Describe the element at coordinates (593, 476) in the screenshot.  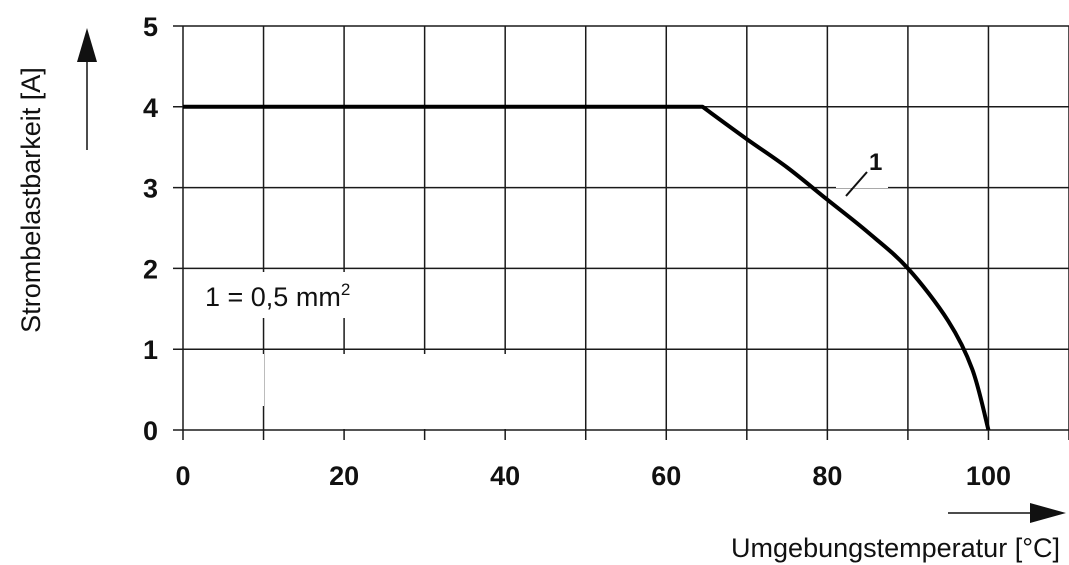
I see `x-tick-labels: 0 20 40 60 80 100` at that location.